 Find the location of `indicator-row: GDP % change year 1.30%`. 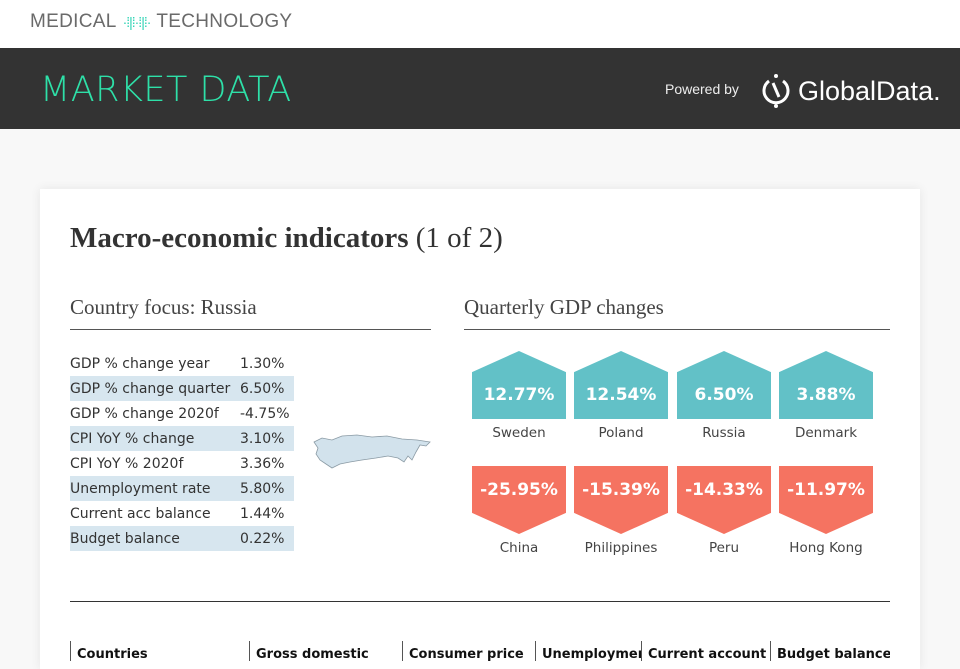

indicator-row: GDP % change year 1.30% is located at coordinates (177, 363).